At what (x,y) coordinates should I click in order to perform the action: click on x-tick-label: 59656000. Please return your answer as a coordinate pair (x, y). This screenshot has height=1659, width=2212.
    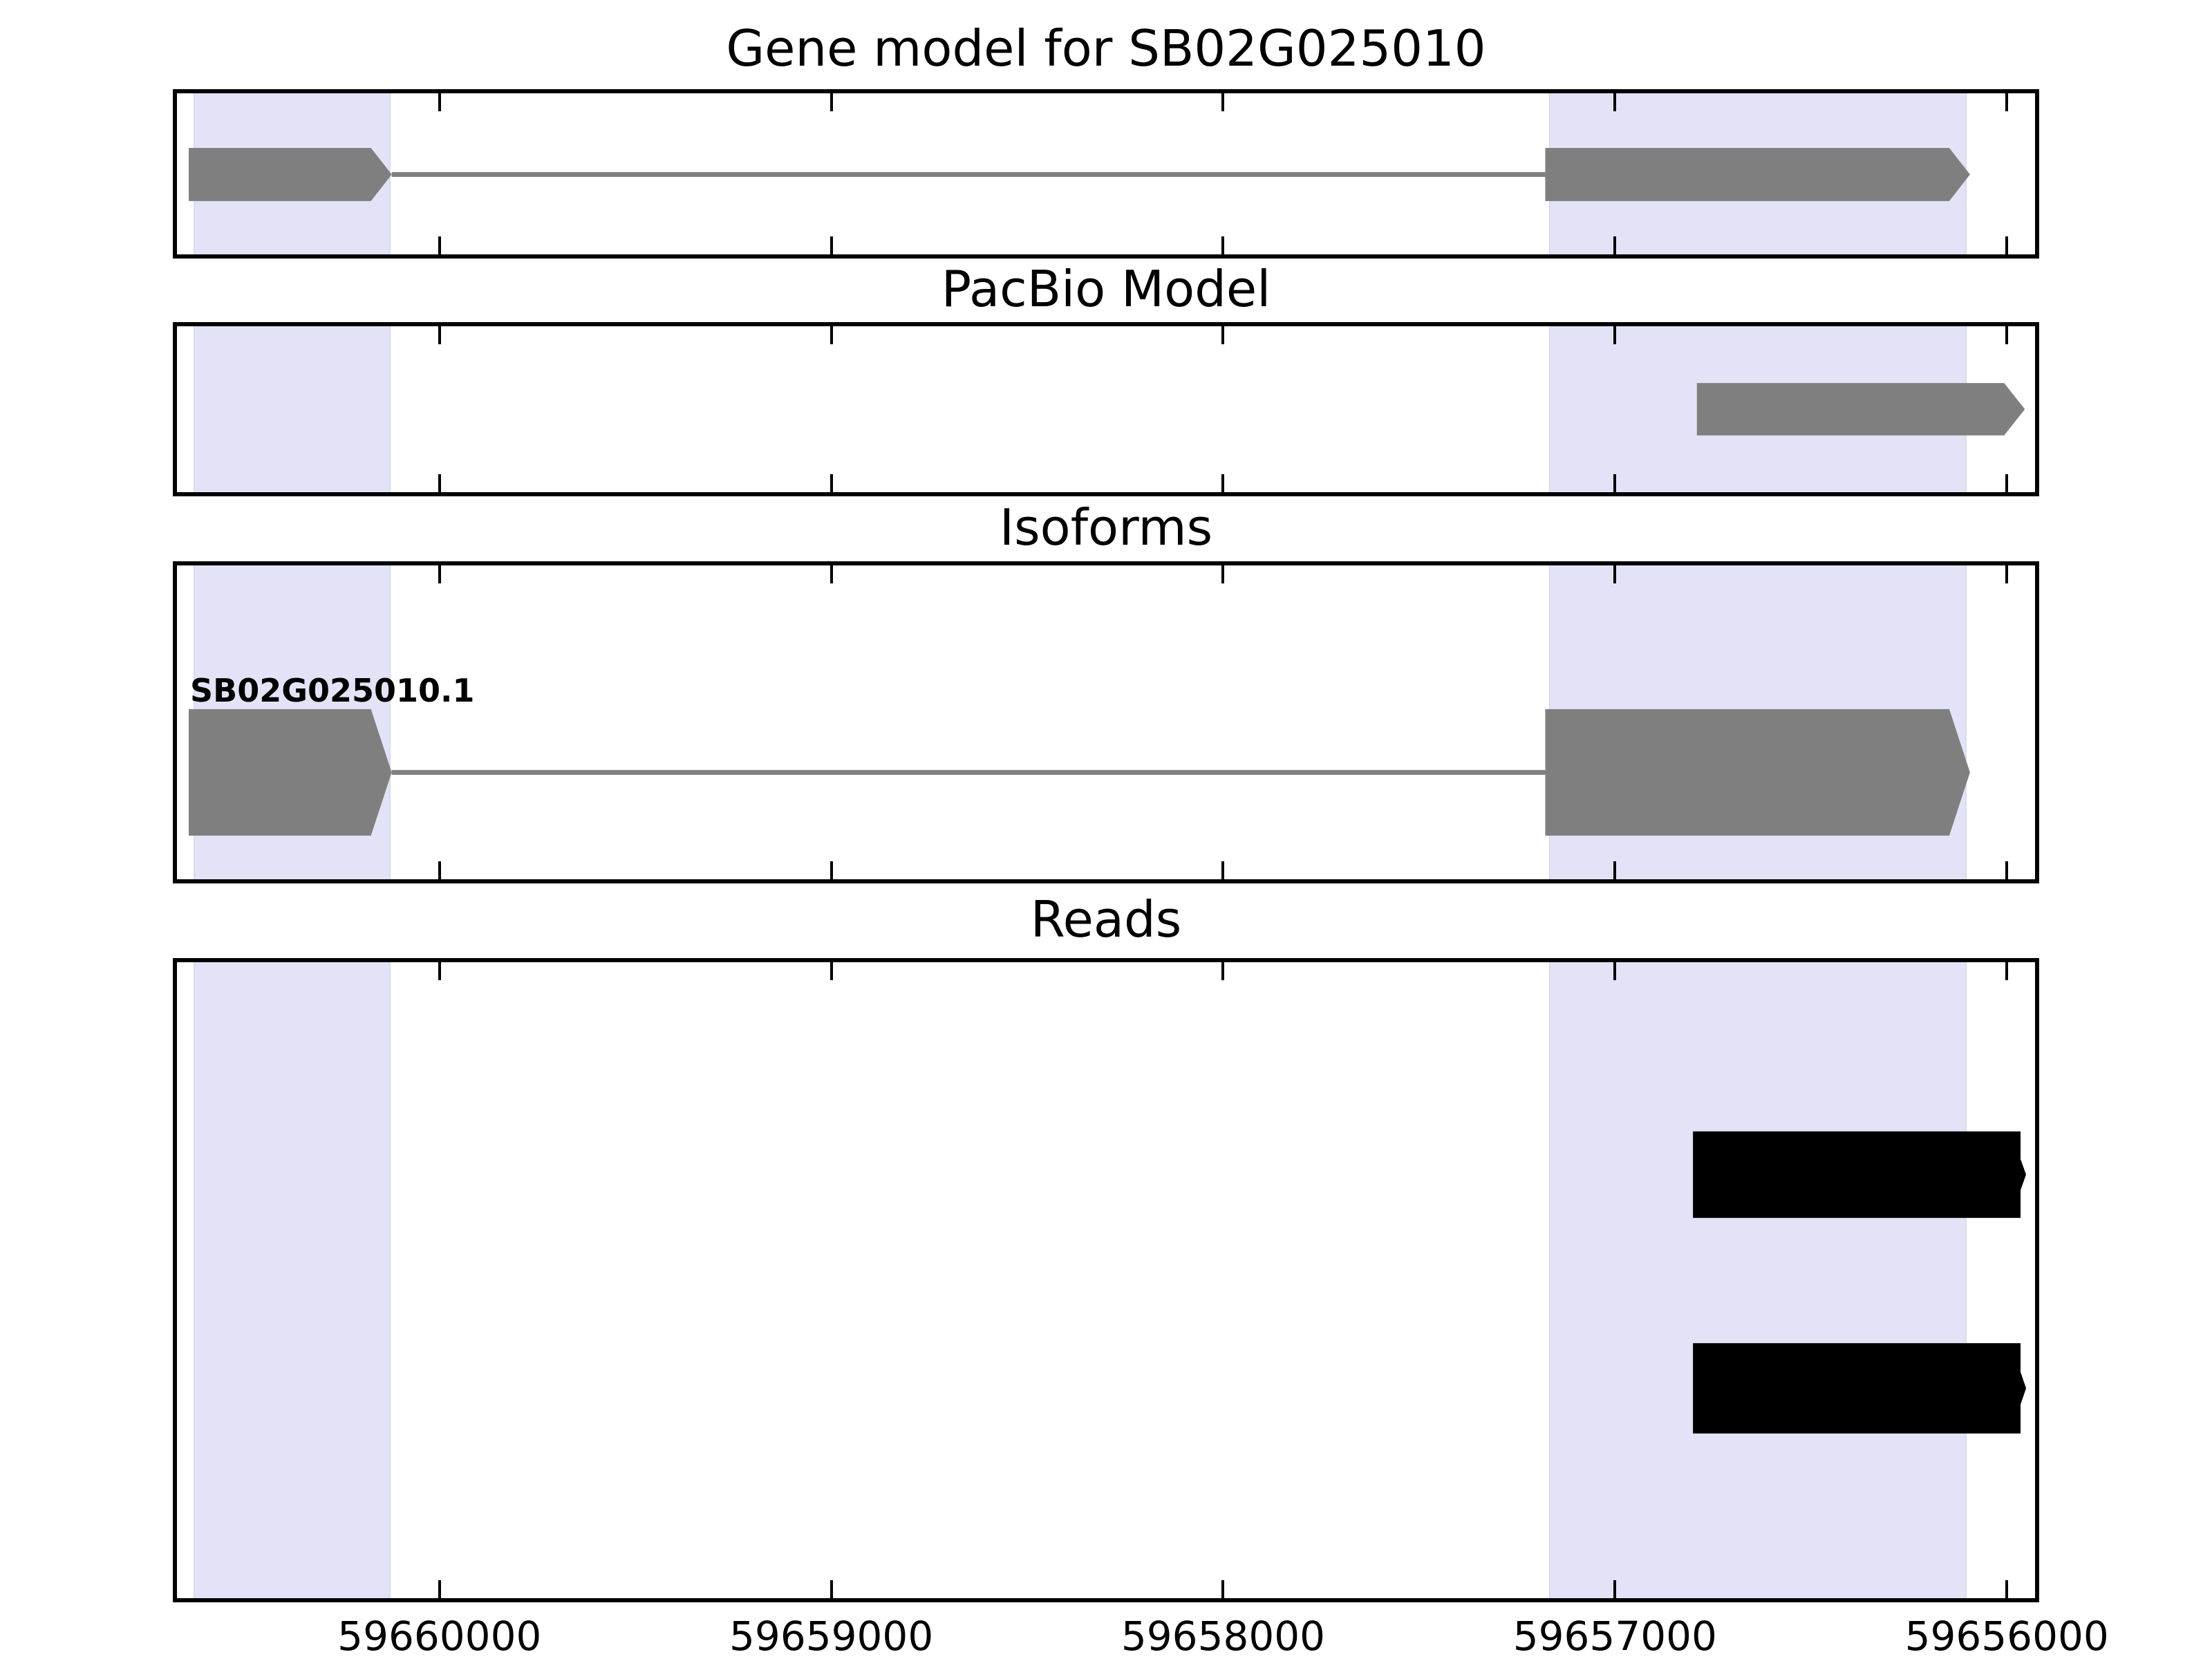
    Looking at the image, I should click on (2007, 1636).